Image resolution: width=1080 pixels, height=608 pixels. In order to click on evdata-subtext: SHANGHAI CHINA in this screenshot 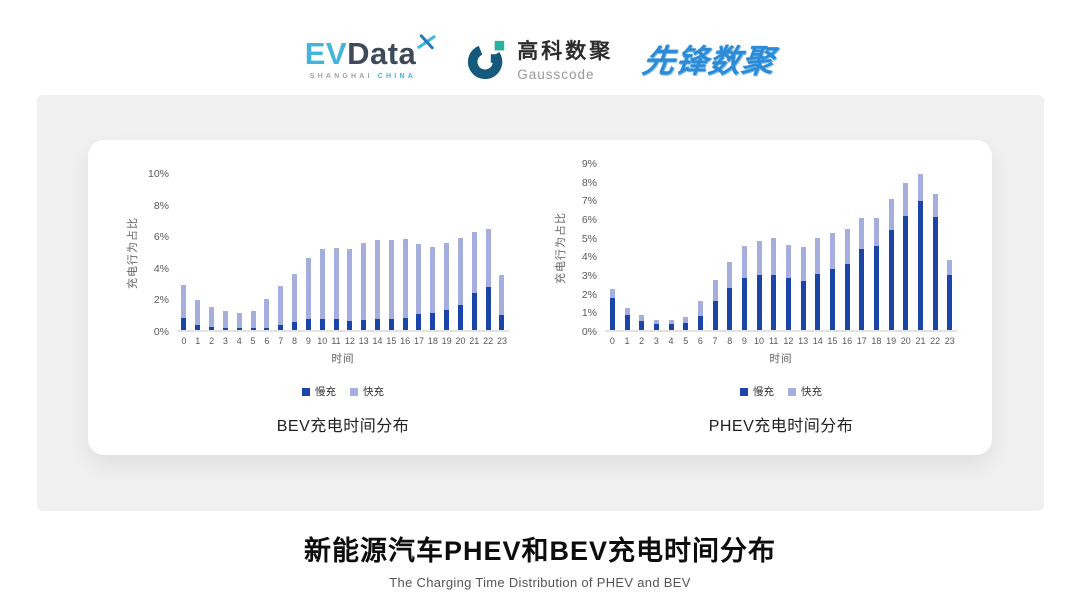, I will do `click(371, 76)`.